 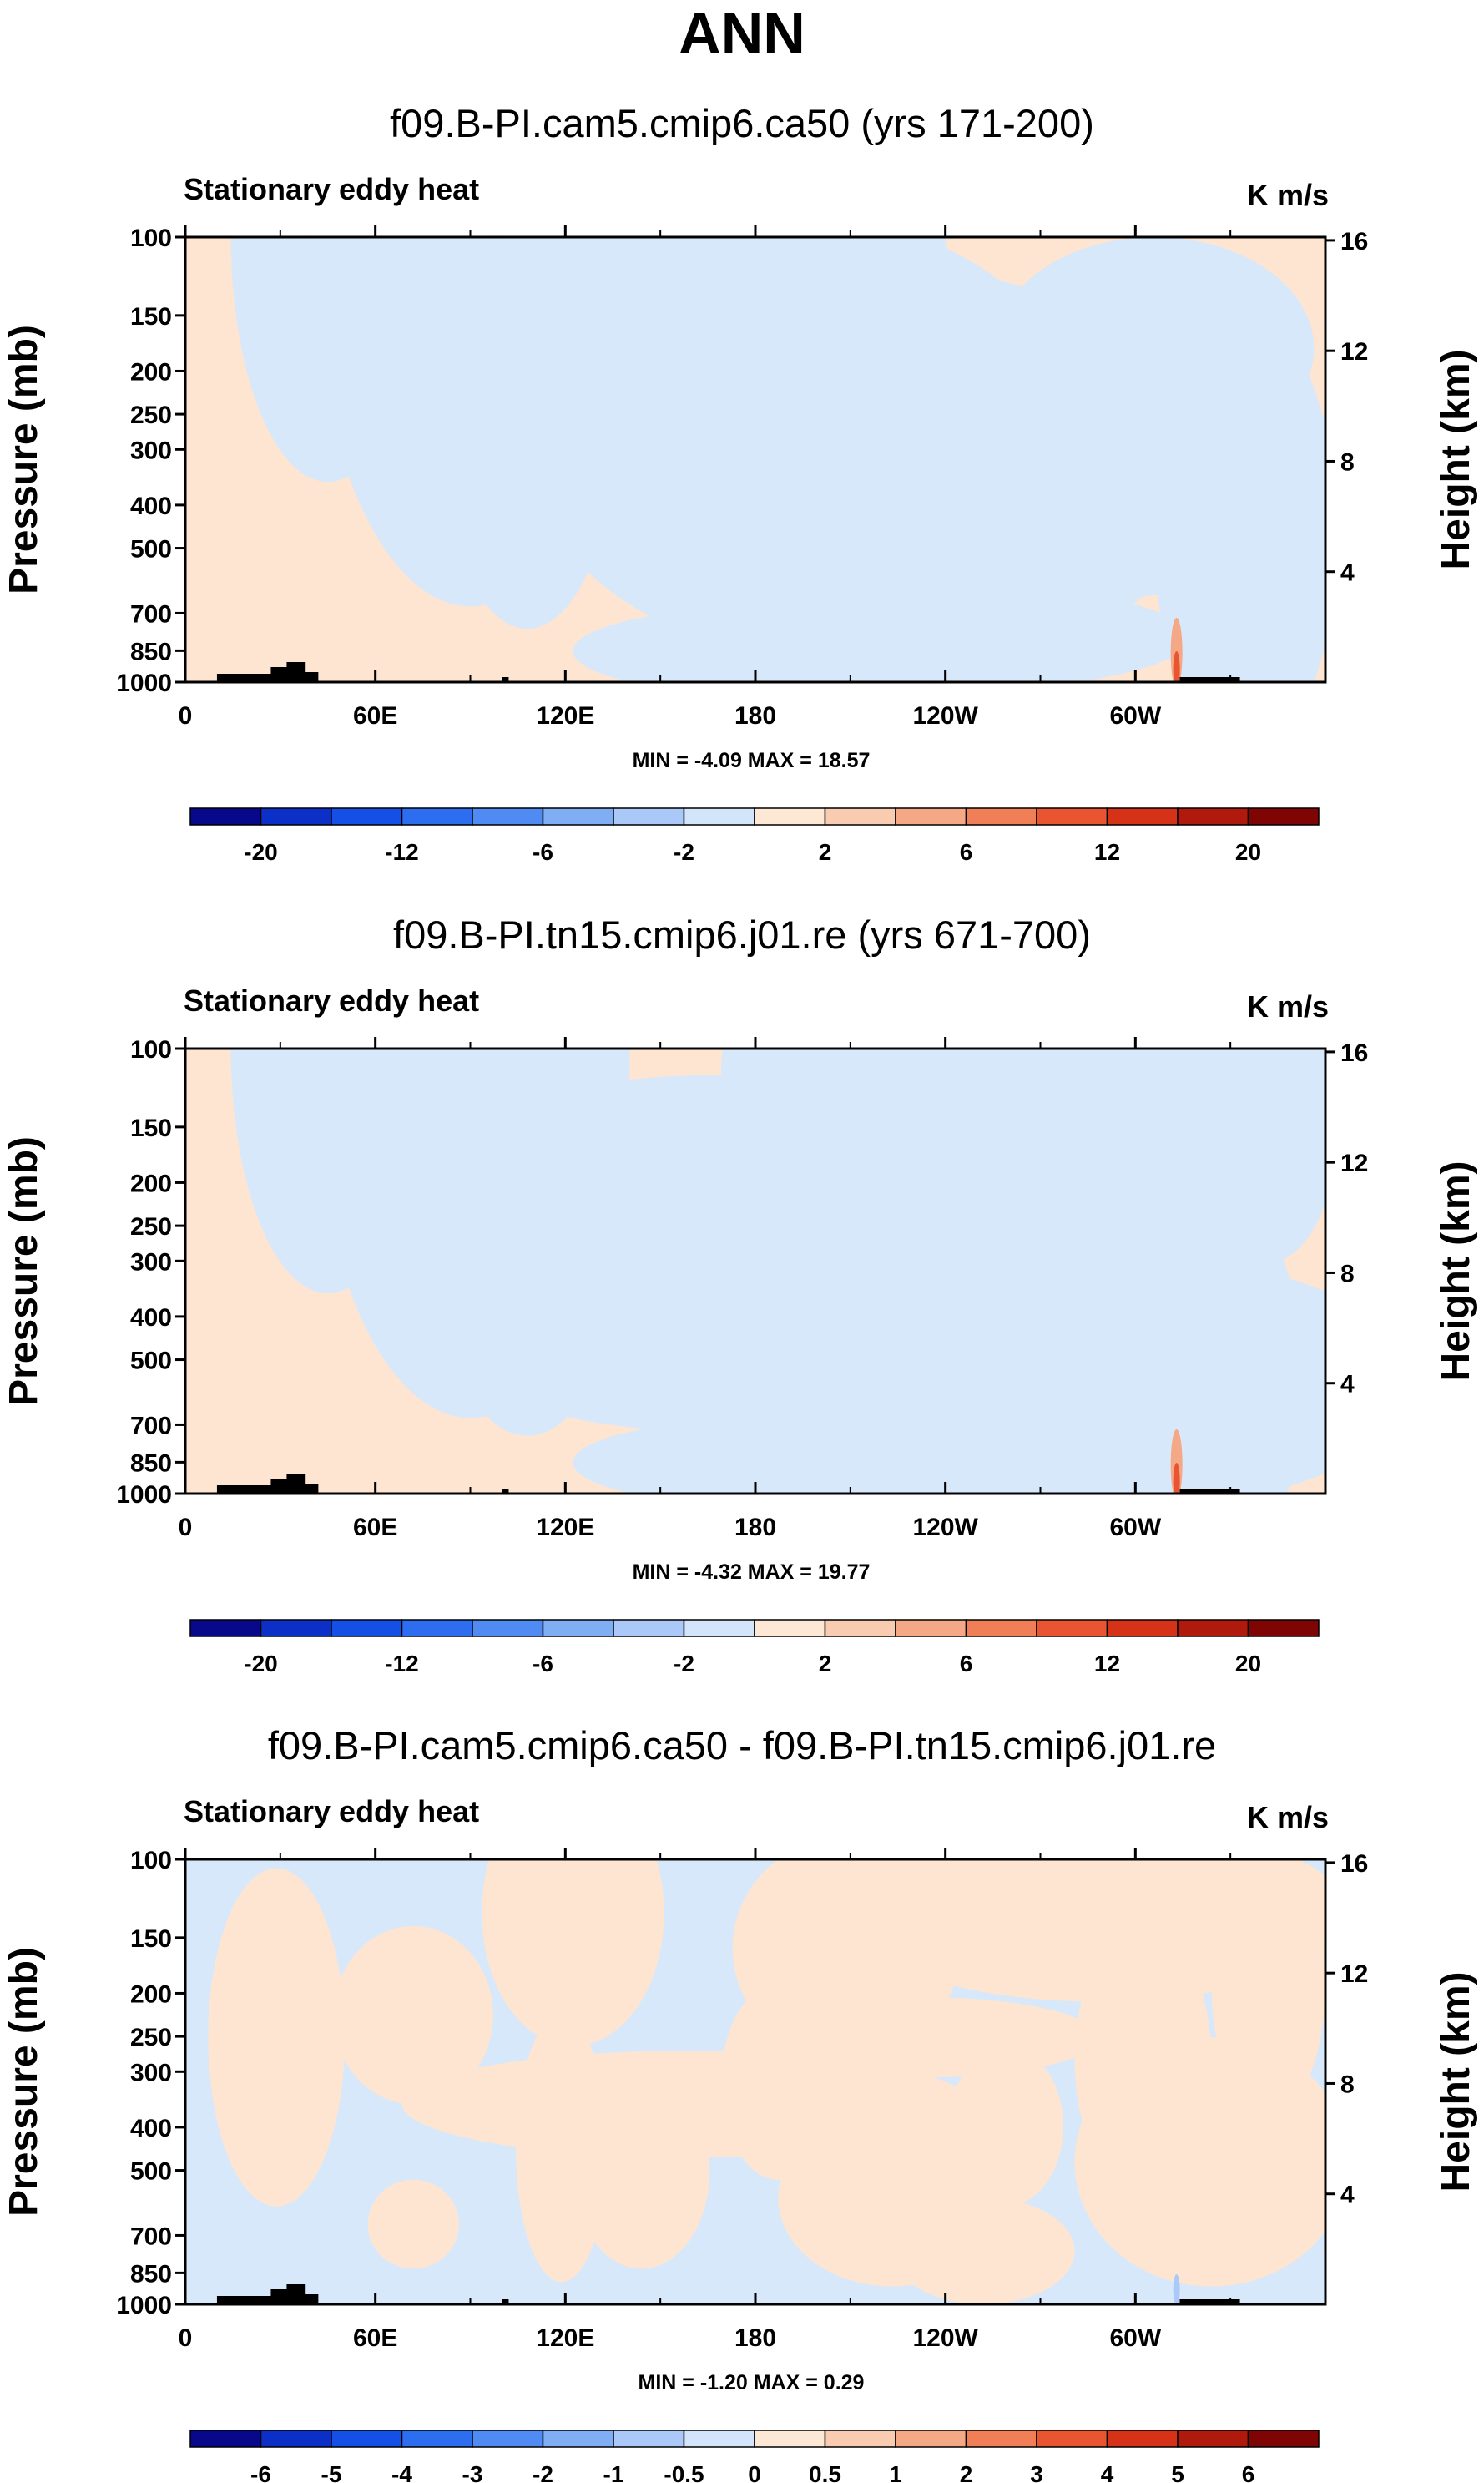 I want to click on topography-peak, so click(x=505, y=2301).